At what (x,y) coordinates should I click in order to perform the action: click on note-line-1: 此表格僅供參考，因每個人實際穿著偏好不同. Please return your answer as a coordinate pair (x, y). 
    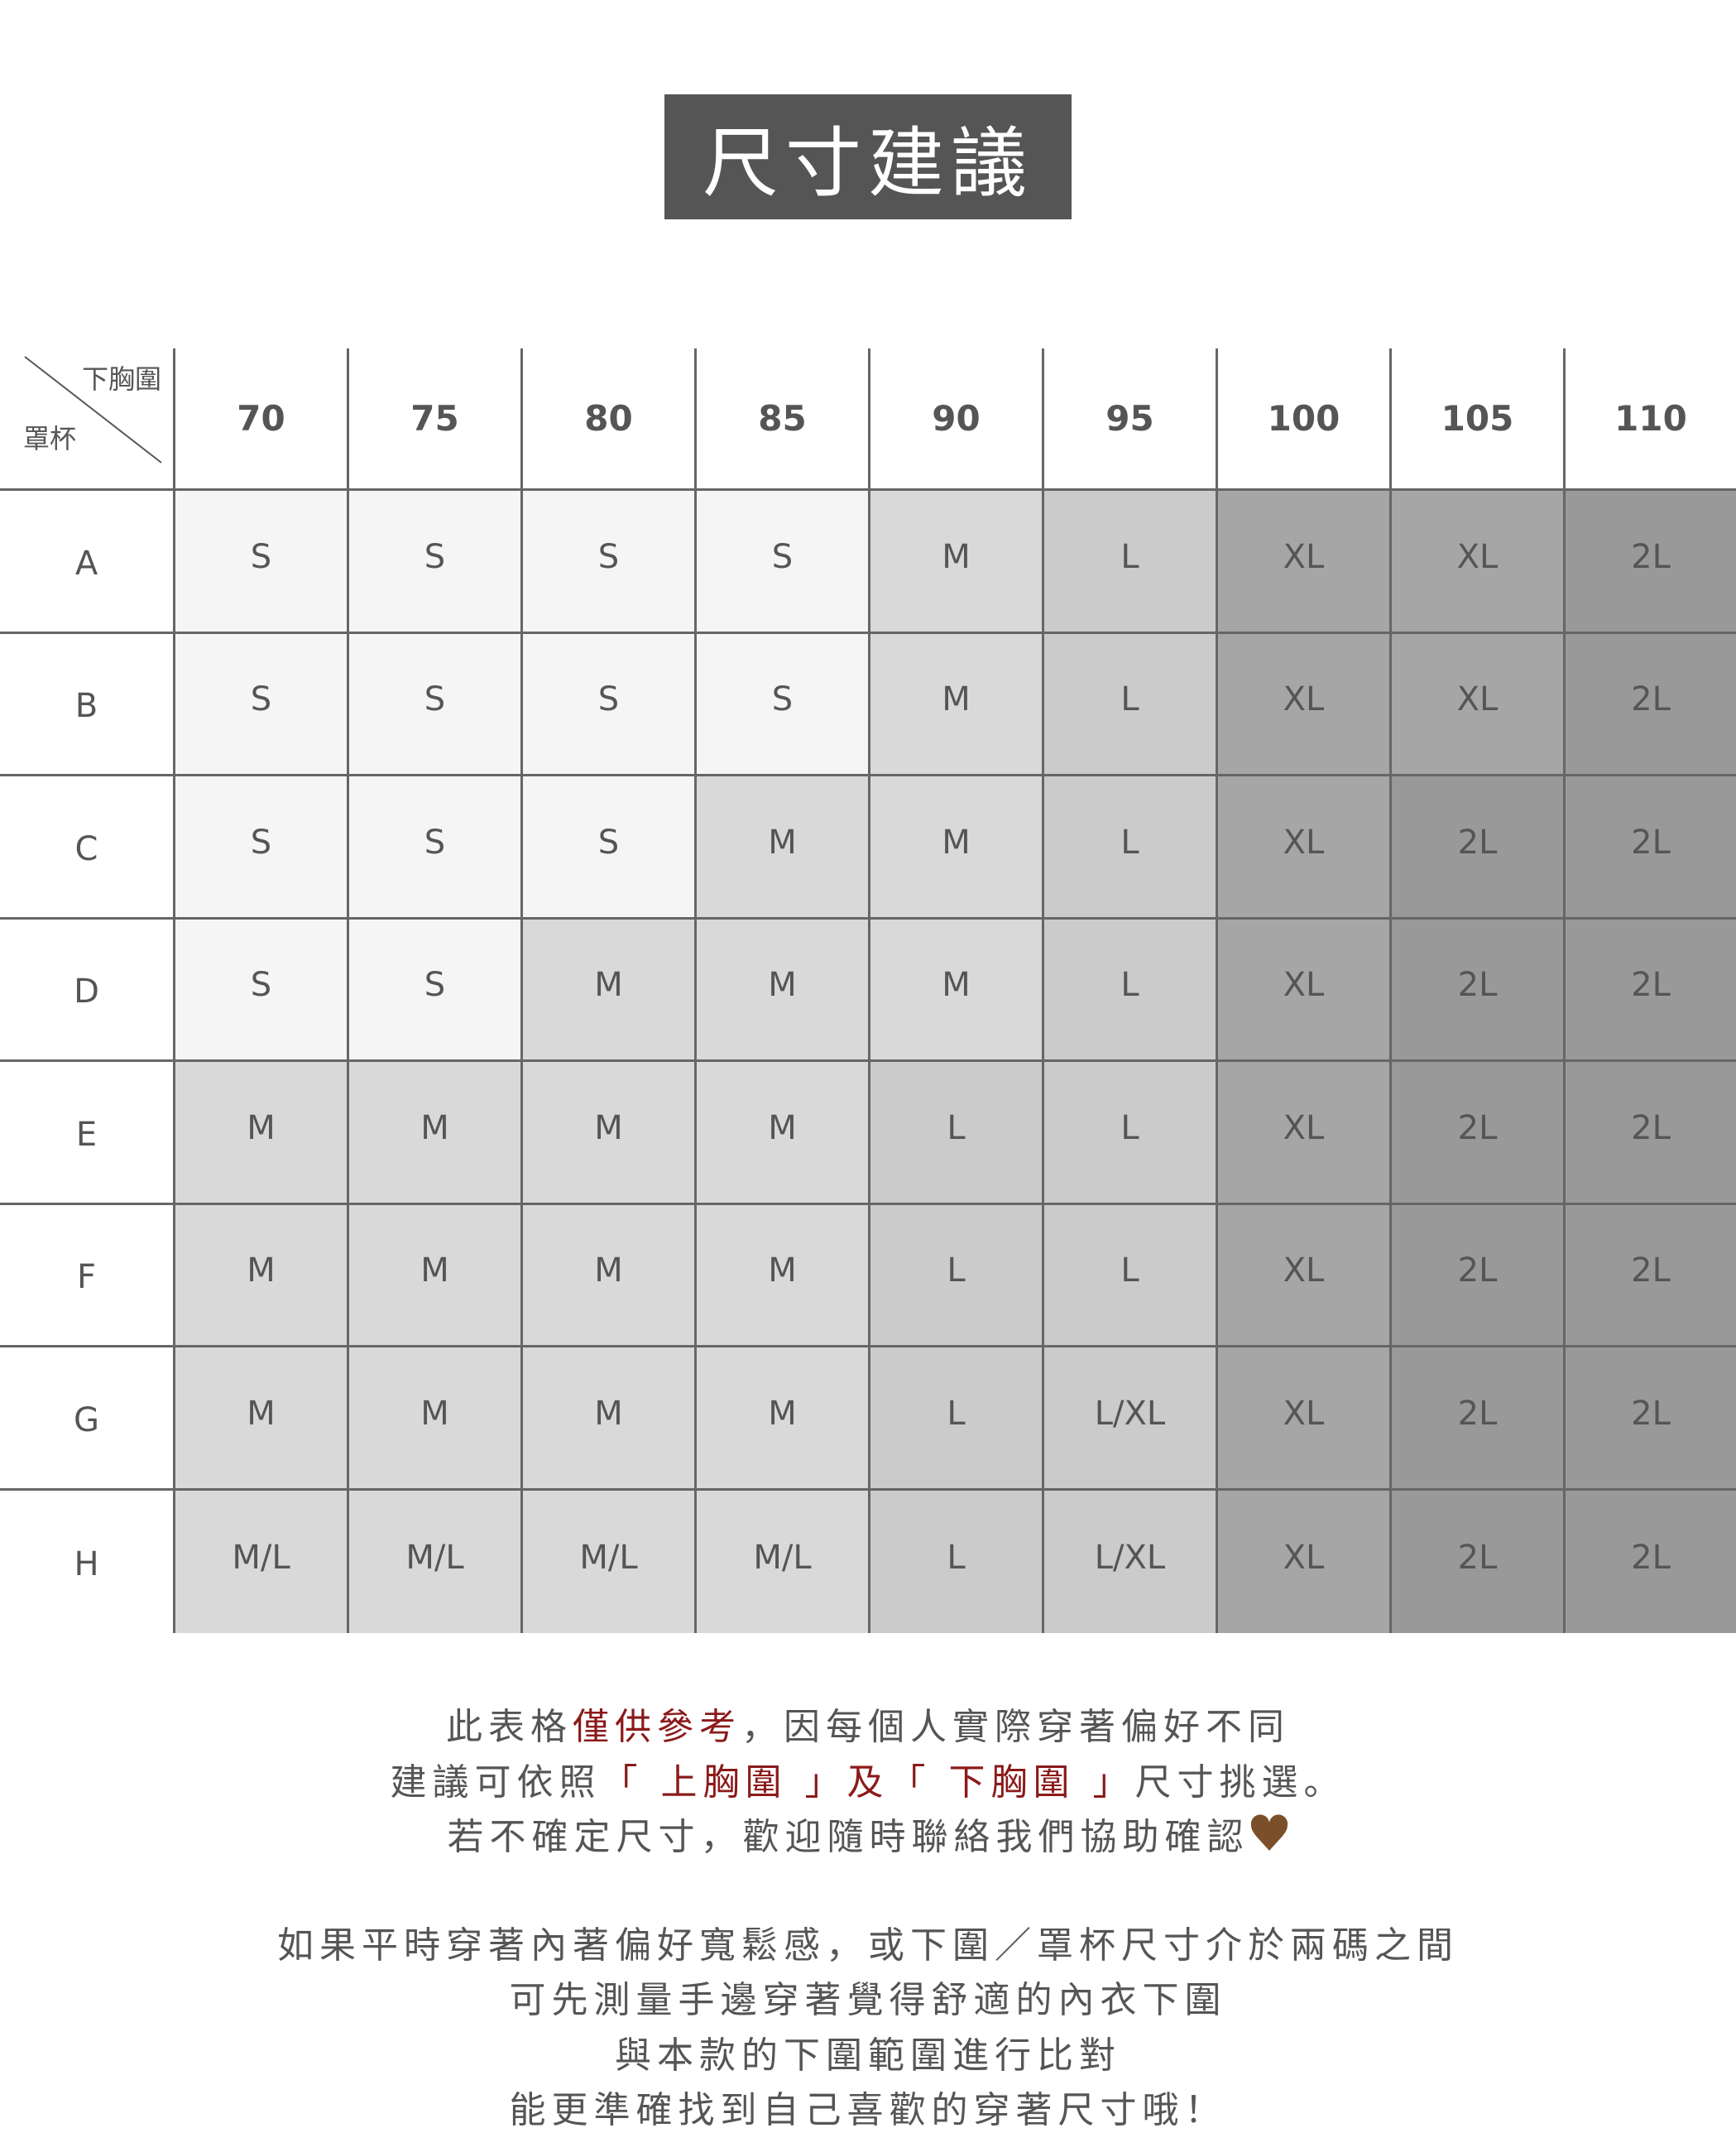
    Looking at the image, I should click on (868, 1724).